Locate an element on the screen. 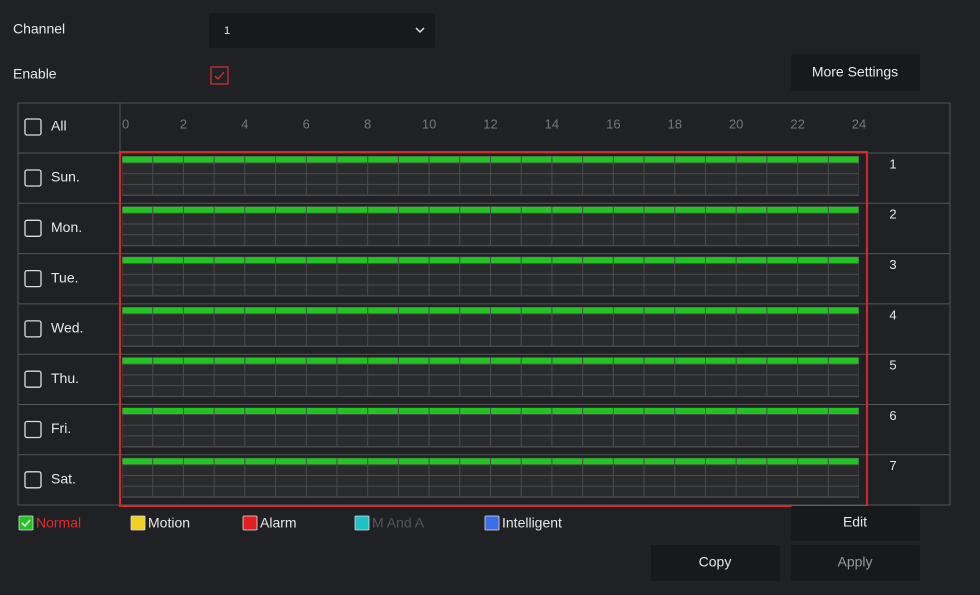  channel-select is located at coordinates (322, 30).